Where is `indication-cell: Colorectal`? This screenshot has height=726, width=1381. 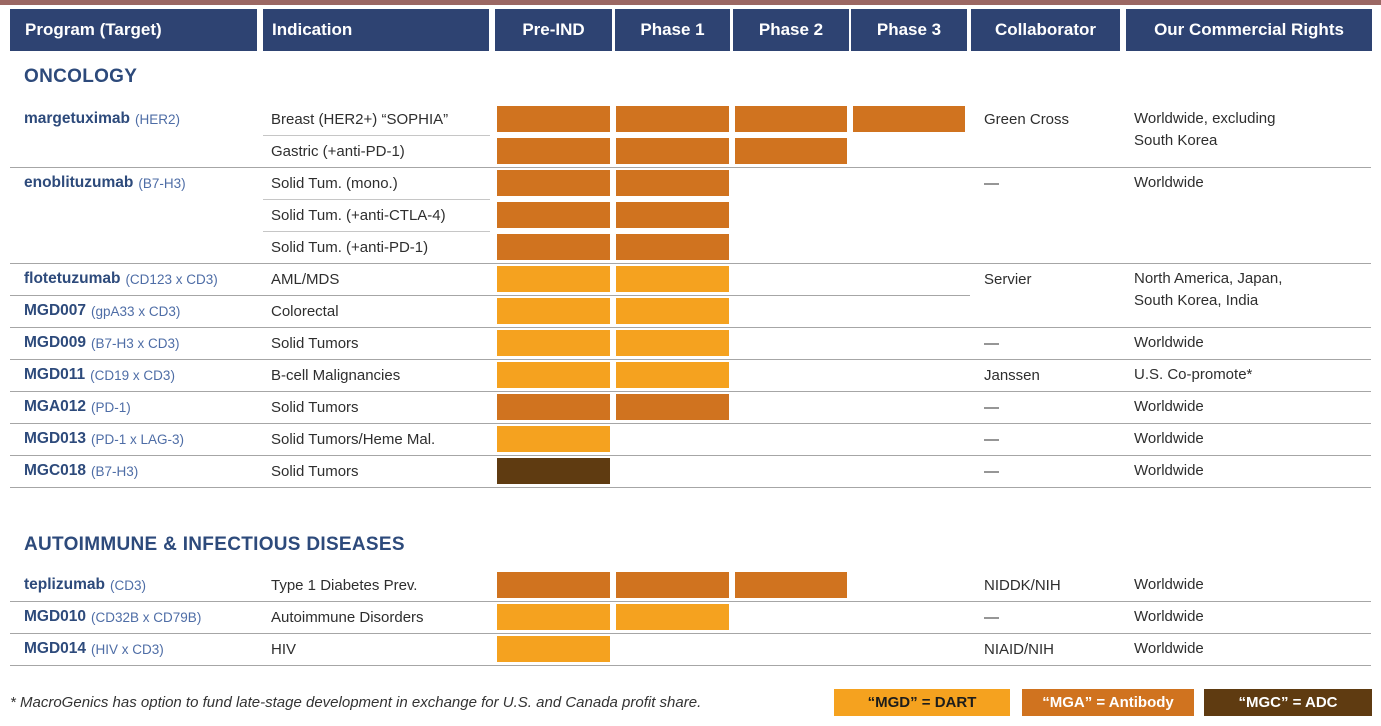
indication-cell: Colorectal is located at coordinates (305, 311).